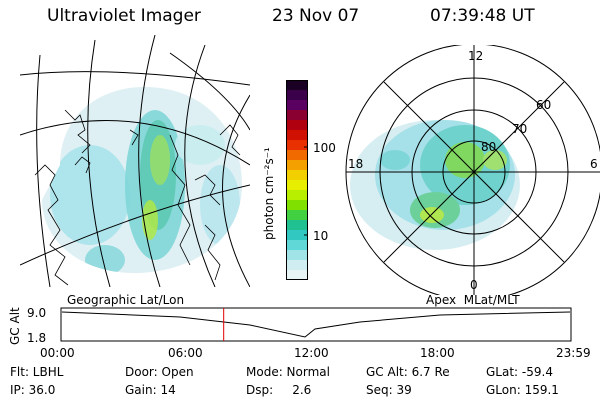  I want to click on colorbar-unit-label: photon cm⁻²s⁻¹, so click(269, 193).